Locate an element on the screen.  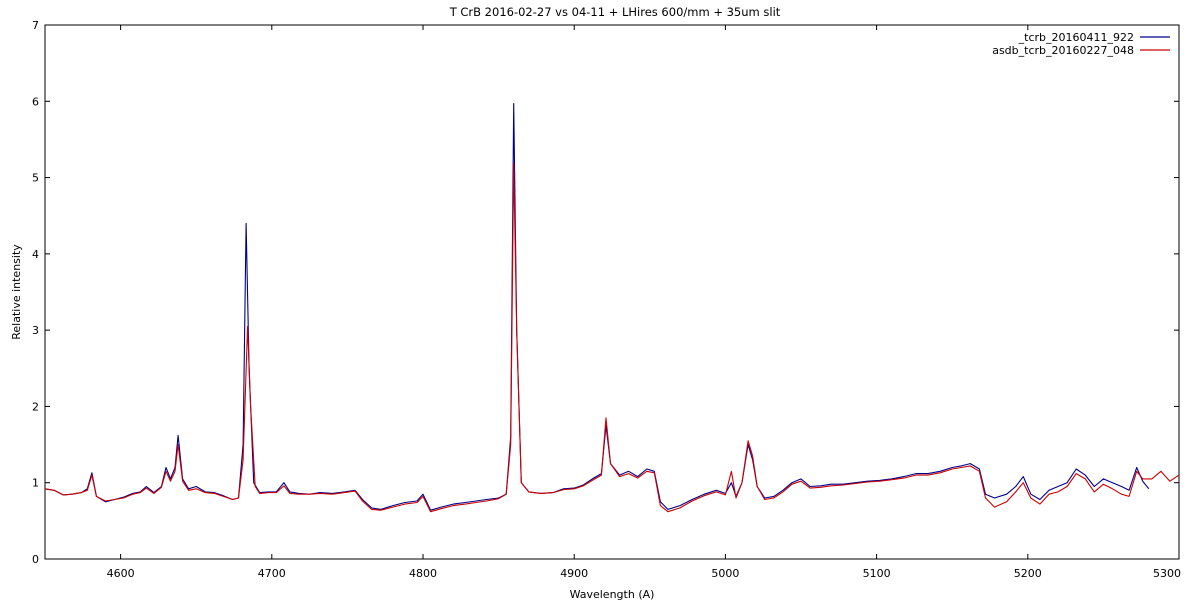
x-tick-label: 5000 is located at coordinates (725, 573).